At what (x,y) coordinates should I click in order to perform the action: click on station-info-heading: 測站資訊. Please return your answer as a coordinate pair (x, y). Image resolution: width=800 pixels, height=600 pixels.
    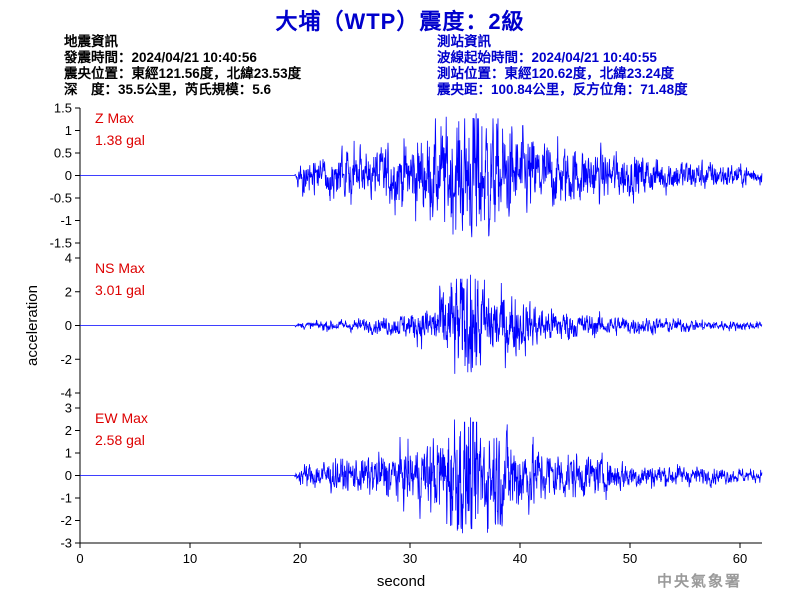
    Looking at the image, I should click on (464, 41).